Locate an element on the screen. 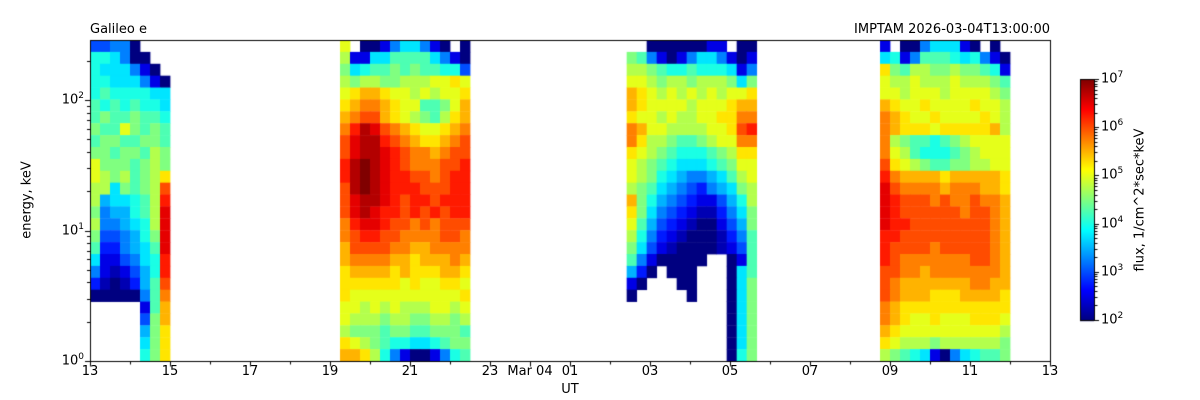 The image size is (1200, 400). colorbar-tick-label: 10⁶ is located at coordinates (1112, 126).